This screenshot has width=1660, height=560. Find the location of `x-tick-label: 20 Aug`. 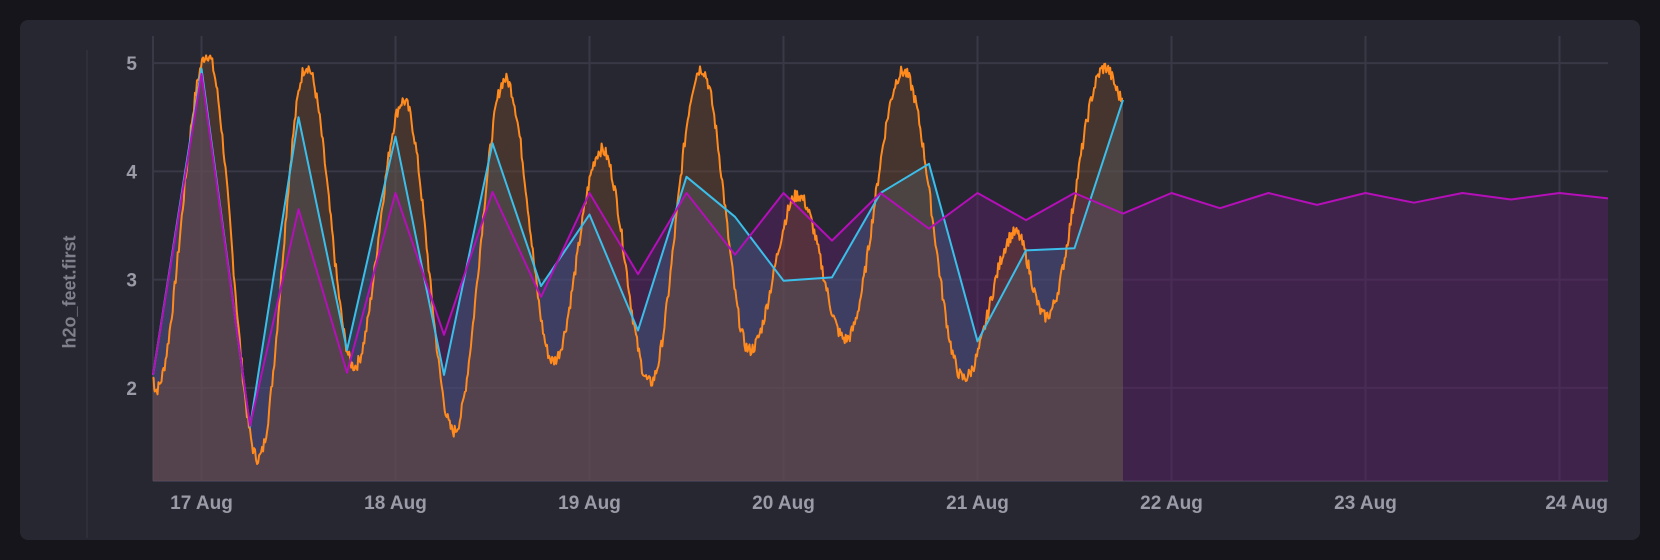

x-tick-label: 20 Aug is located at coordinates (783, 503).